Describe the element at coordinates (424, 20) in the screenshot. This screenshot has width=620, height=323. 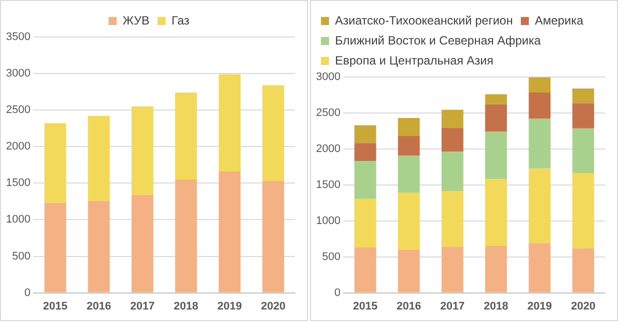
I see `legend-label: Азиатско-Тихоокеанский регион` at that location.